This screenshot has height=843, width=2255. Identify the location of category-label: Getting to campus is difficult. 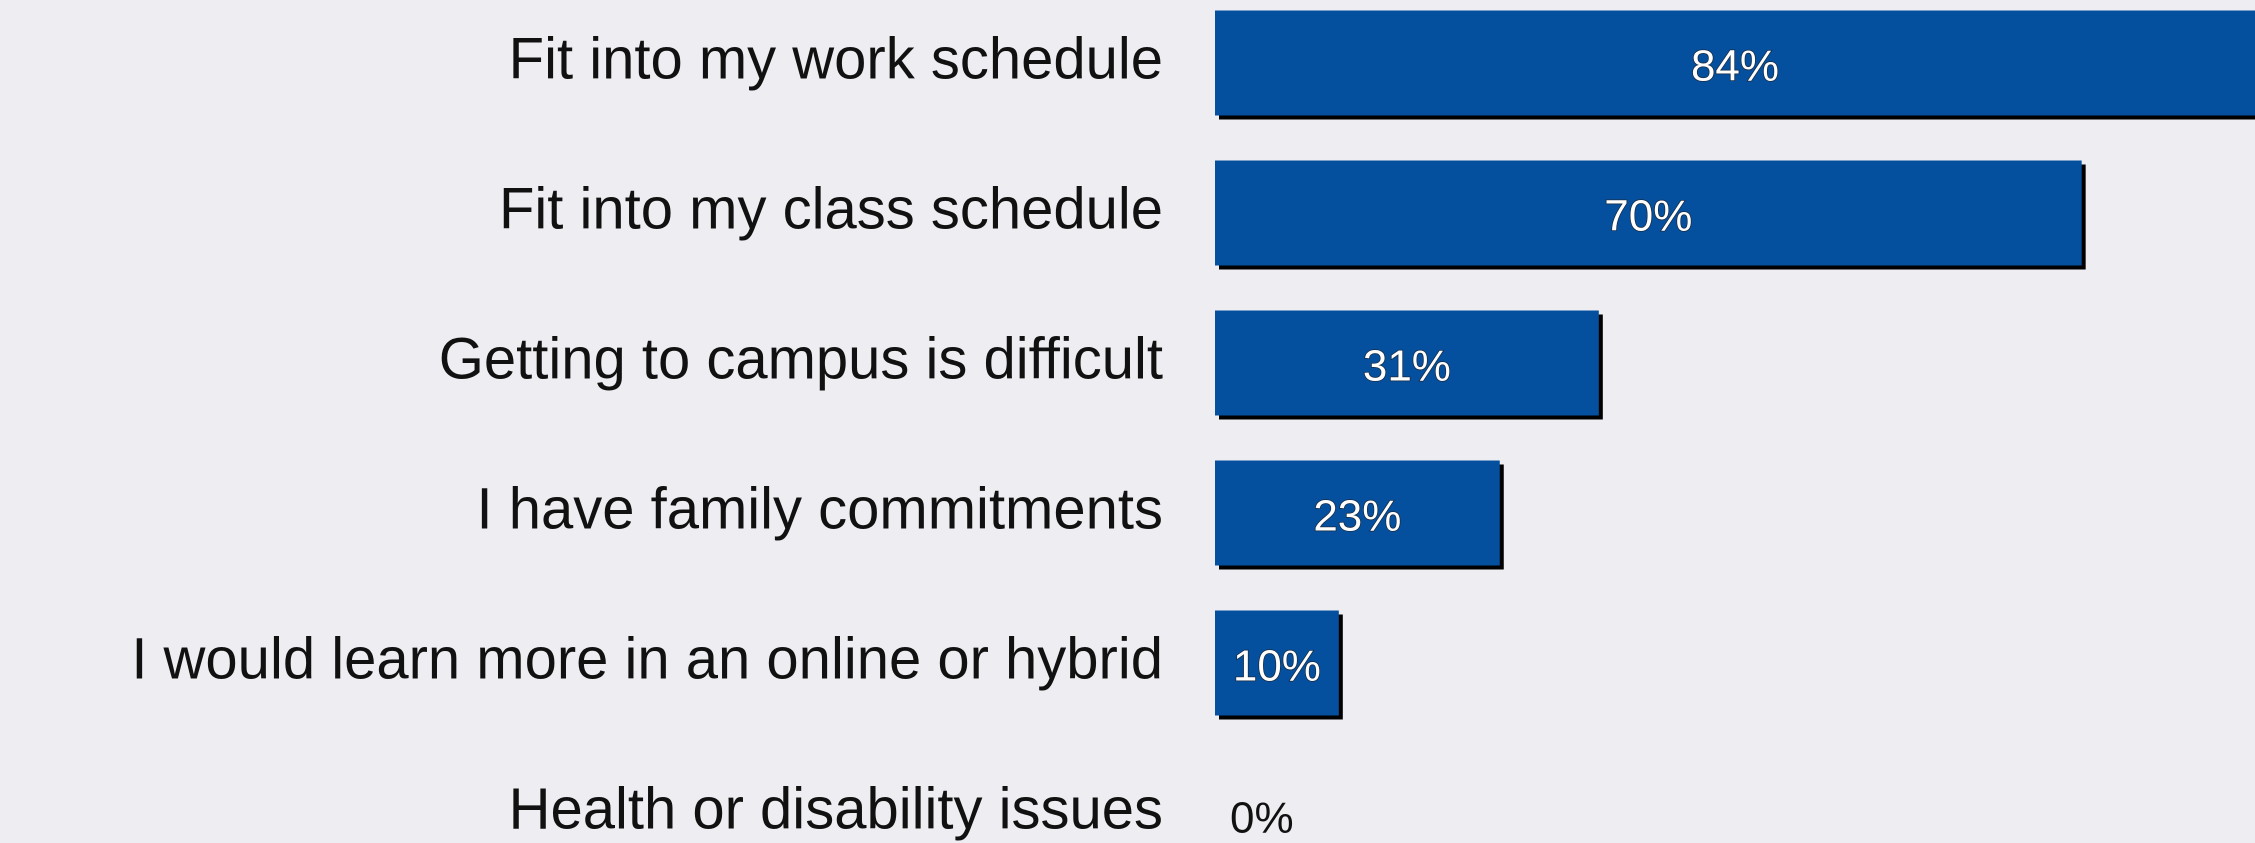
(801, 358).